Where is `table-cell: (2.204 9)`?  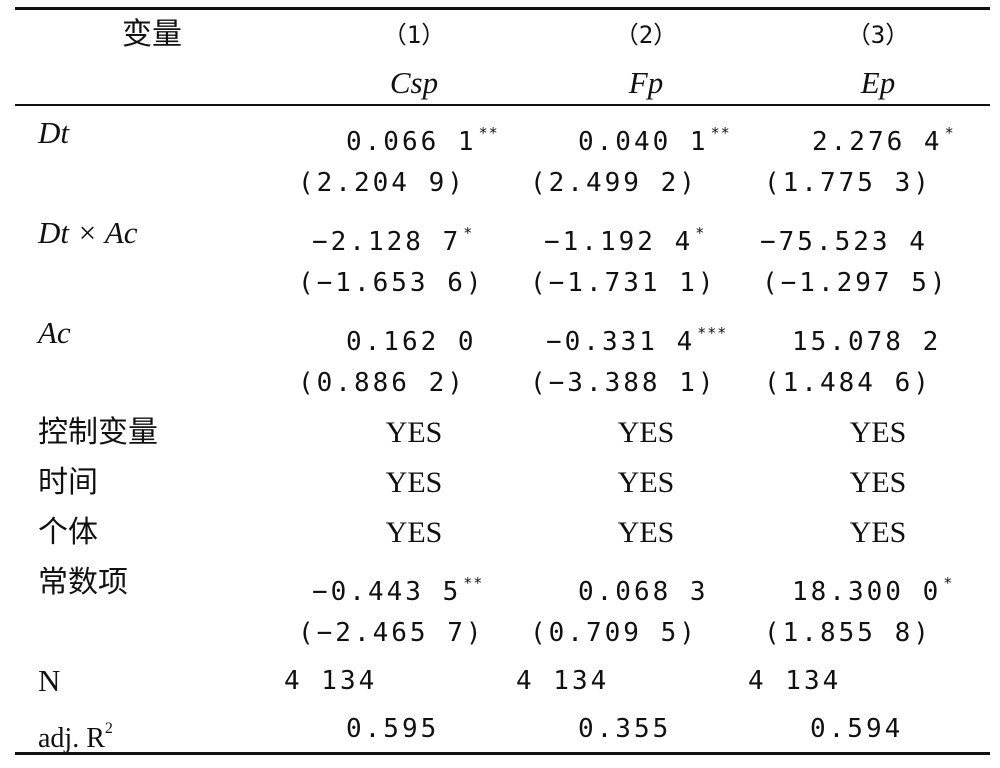 table-cell: (2.204 9) is located at coordinates (382, 183).